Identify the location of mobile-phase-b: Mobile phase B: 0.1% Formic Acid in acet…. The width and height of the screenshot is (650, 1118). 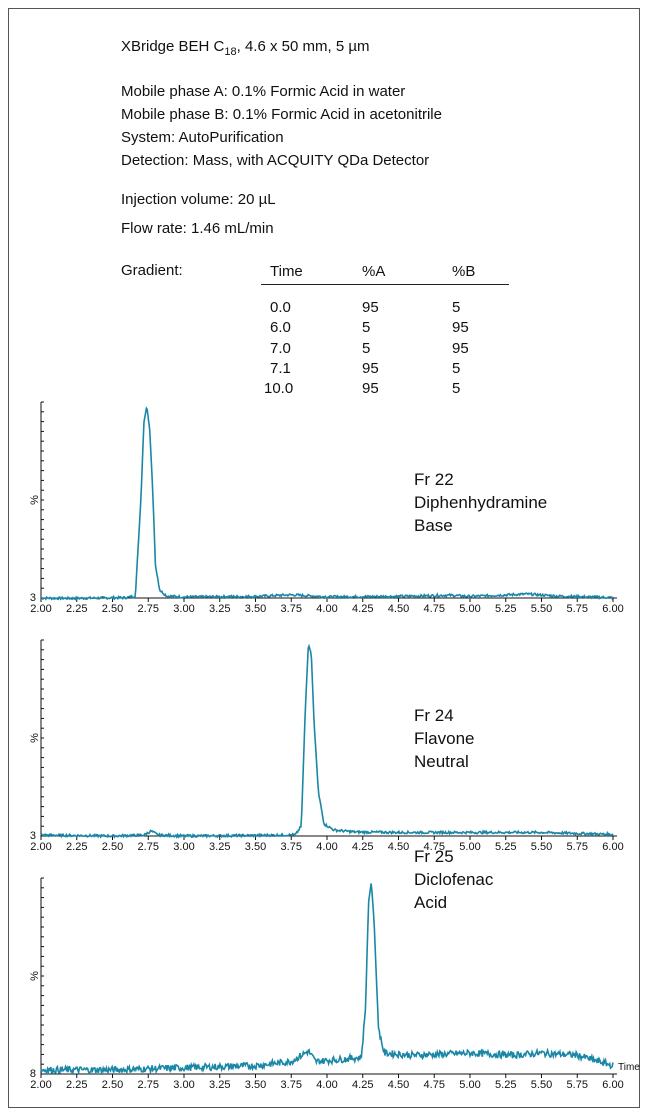
(281, 114).